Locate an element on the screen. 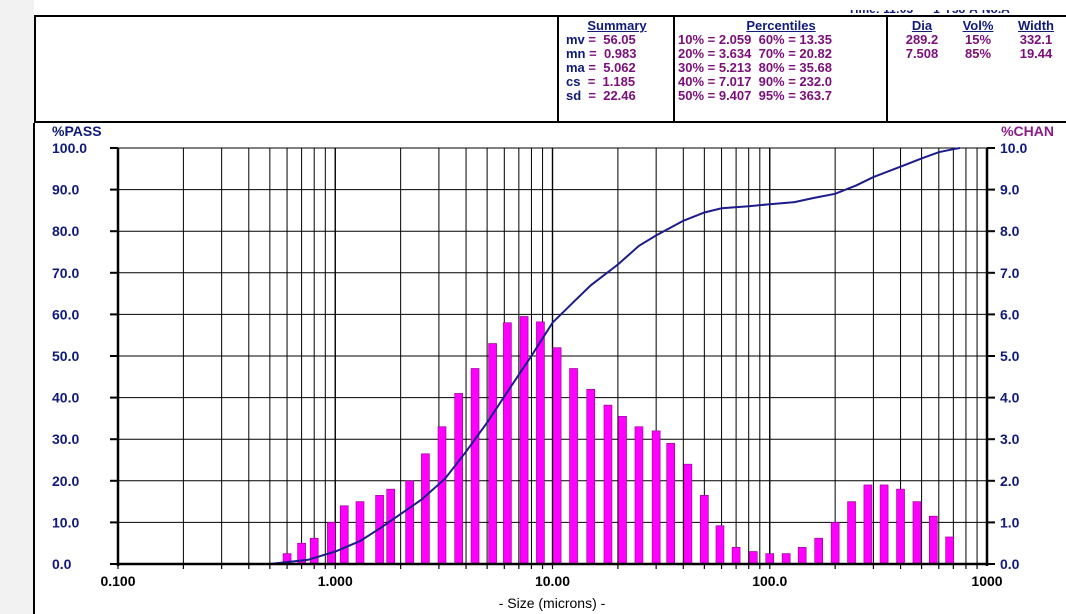 This screenshot has height=614, width=1066. peak-width-value: 19.44 is located at coordinates (1036, 53).